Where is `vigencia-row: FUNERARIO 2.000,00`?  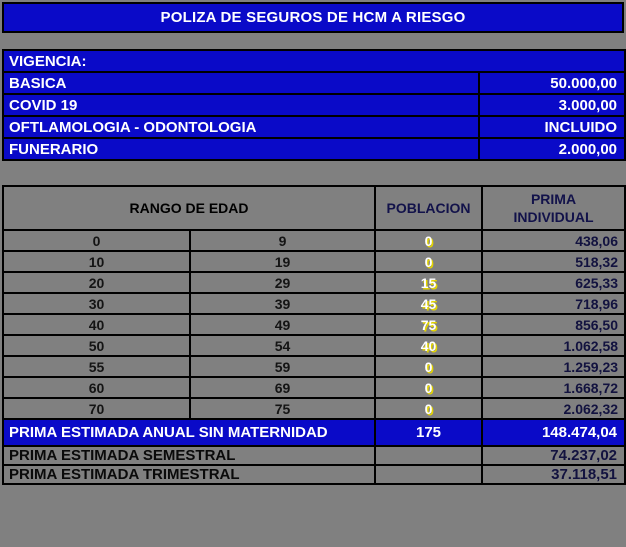 vigencia-row: FUNERARIO 2.000,00 is located at coordinates (314, 149).